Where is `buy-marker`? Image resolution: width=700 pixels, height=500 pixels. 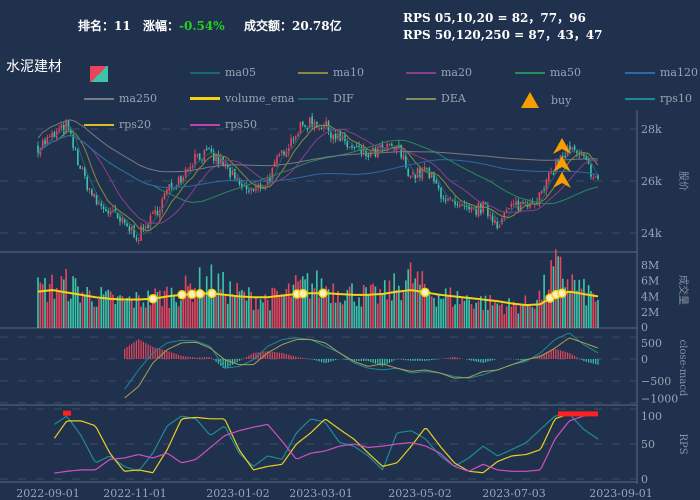 buy-marker is located at coordinates (562, 146).